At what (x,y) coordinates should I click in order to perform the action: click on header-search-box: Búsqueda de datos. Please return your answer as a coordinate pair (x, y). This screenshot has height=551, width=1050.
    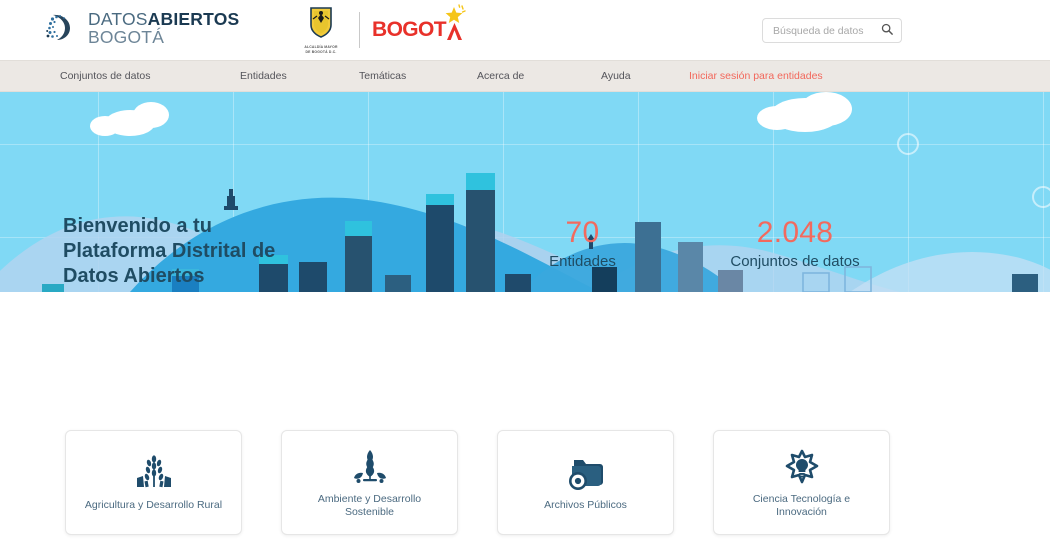
    Looking at the image, I should click on (832, 30).